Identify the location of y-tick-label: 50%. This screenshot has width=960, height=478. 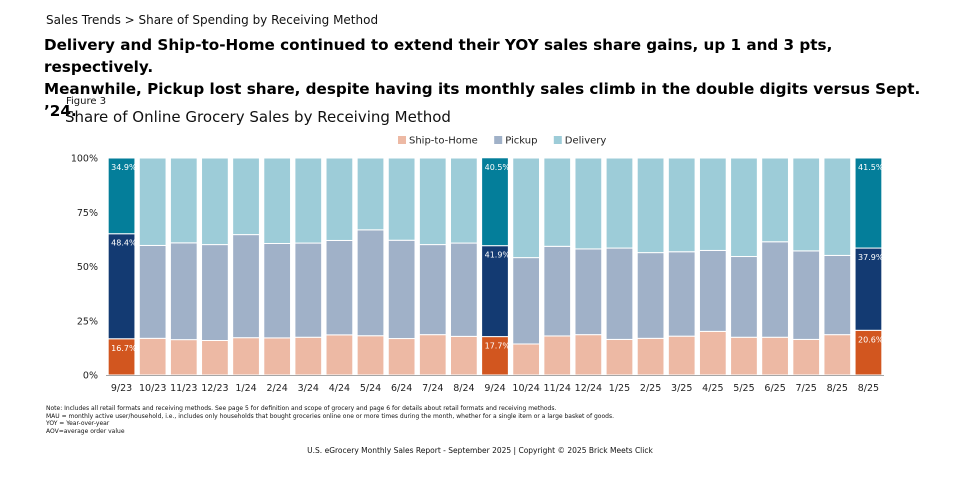
(87, 267).